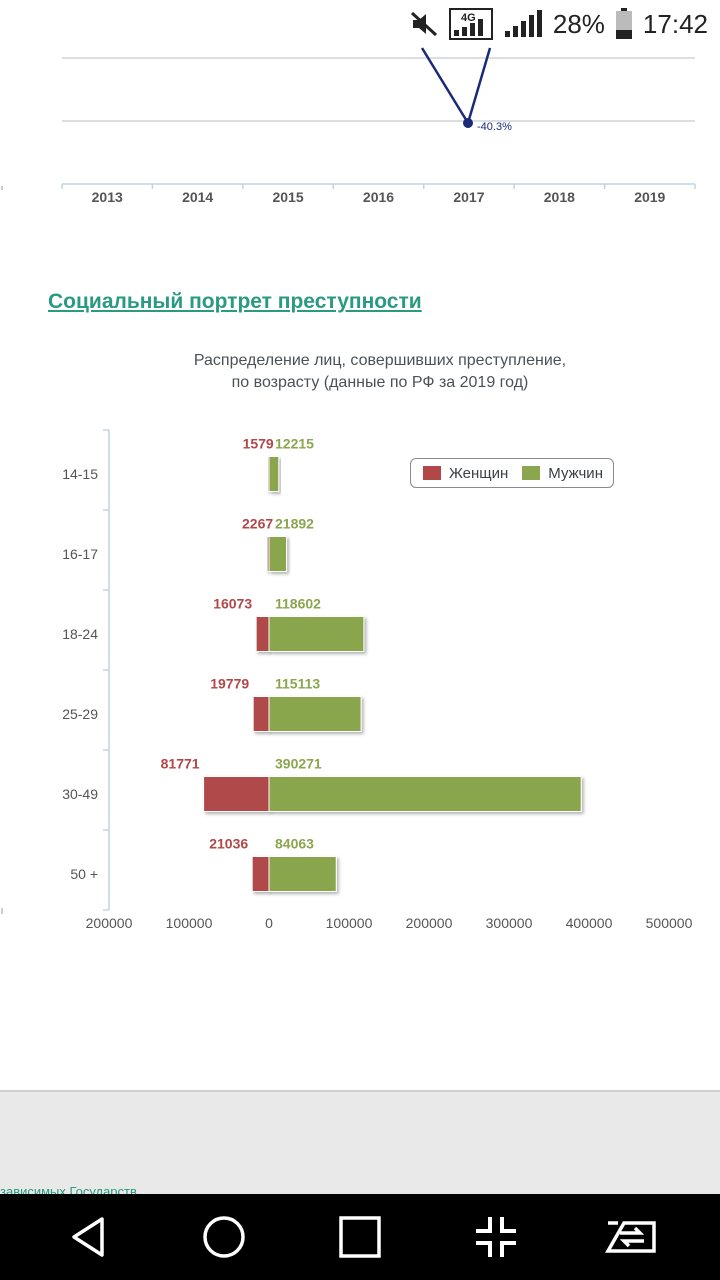  Describe the element at coordinates (80, 714) in the screenshot. I see `category-label: 25-29` at that location.